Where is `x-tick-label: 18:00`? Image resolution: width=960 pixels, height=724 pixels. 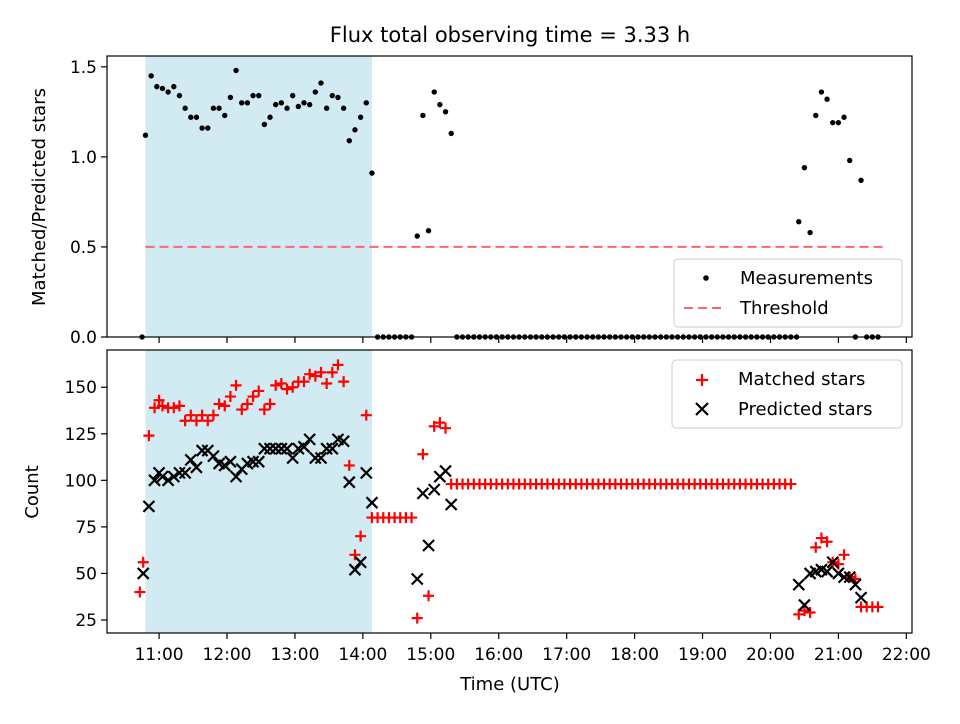 x-tick-label: 18:00 is located at coordinates (634, 655).